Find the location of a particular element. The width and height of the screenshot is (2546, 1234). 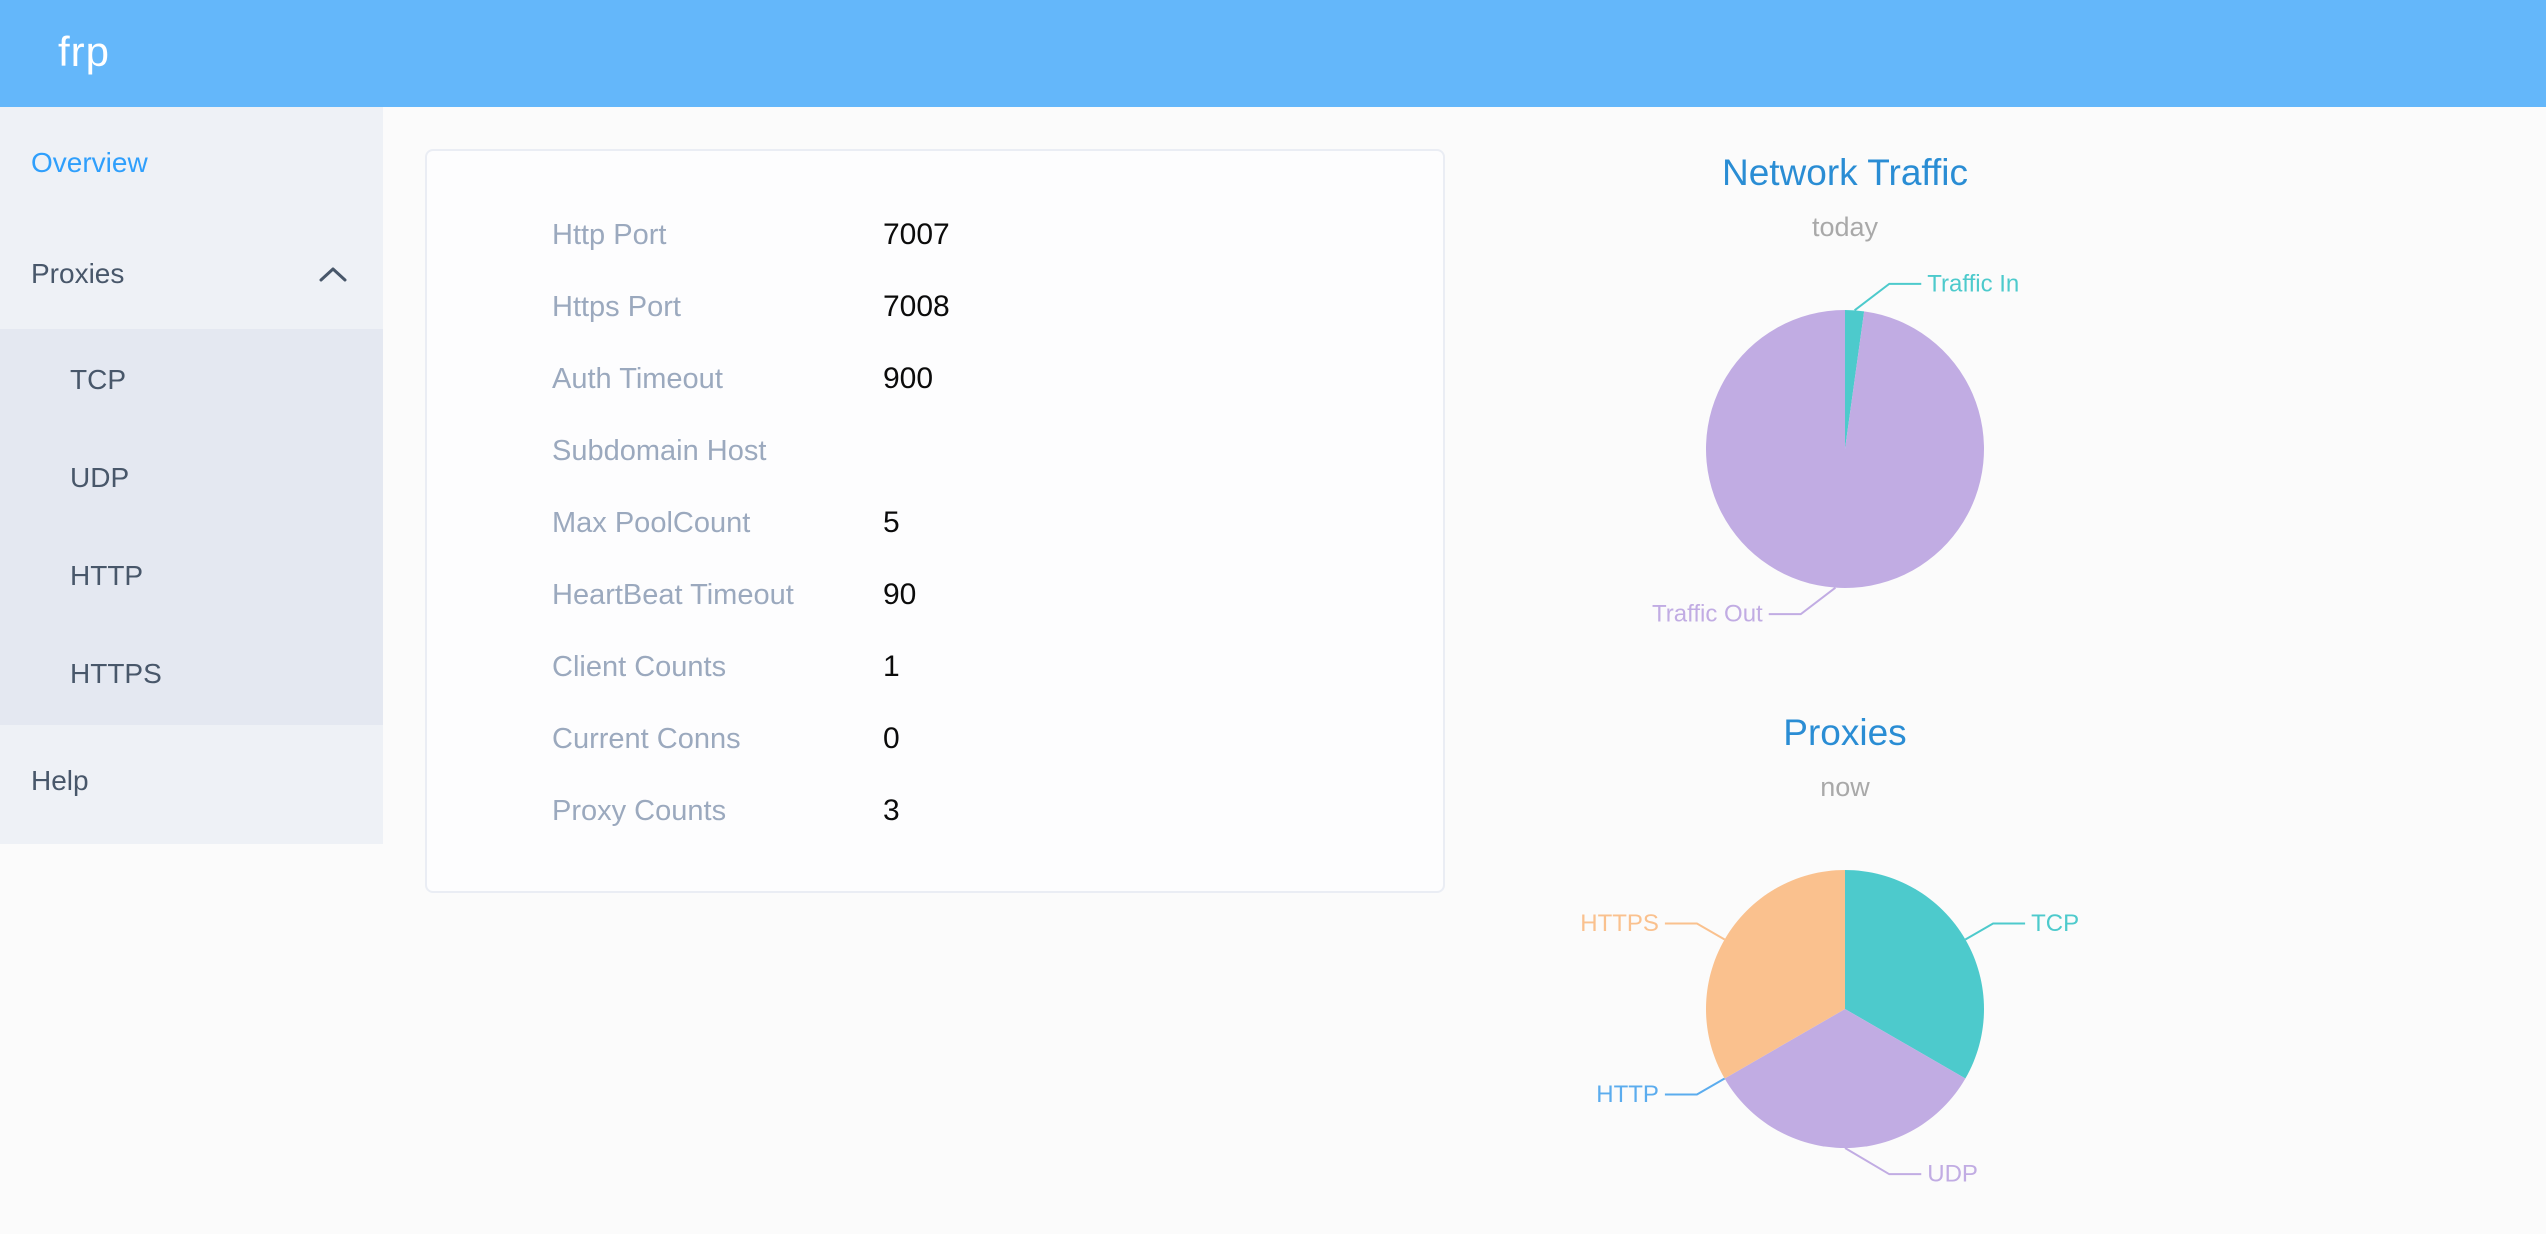

config-row: Http Port 7007 is located at coordinates (935, 235).